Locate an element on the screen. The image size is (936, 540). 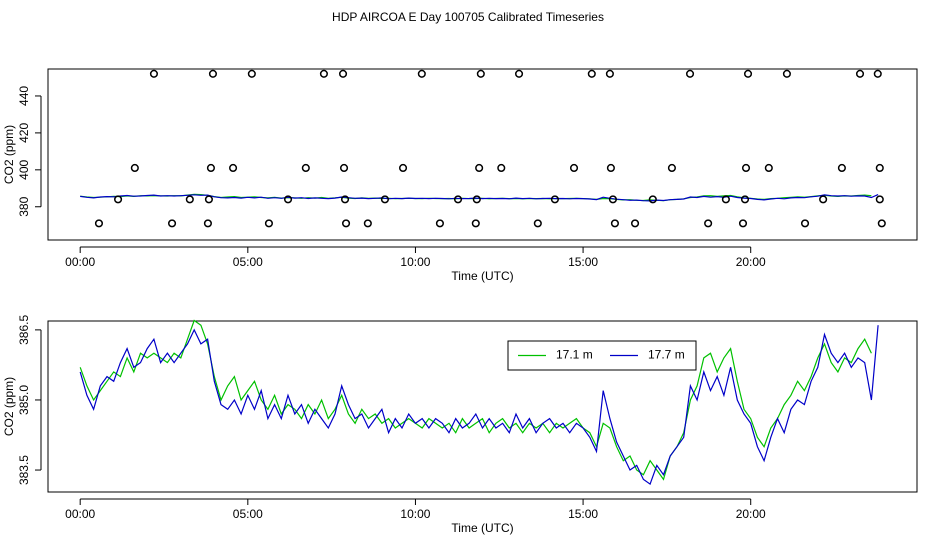
overlay-line is located at coordinates (479, 198).